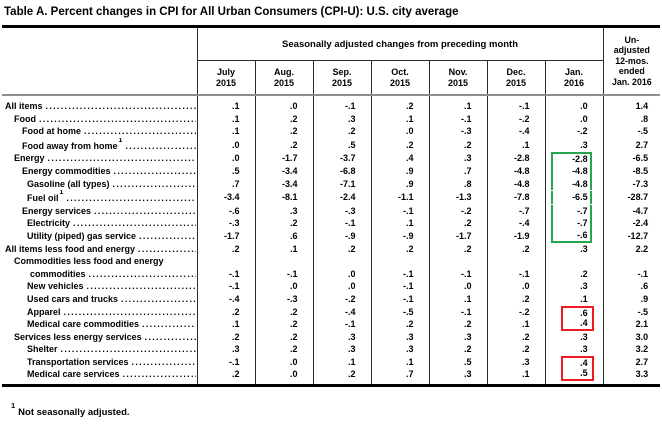 This screenshot has width=662, height=429. I want to click on cell-oct-2015: .2, so click(400, 324).